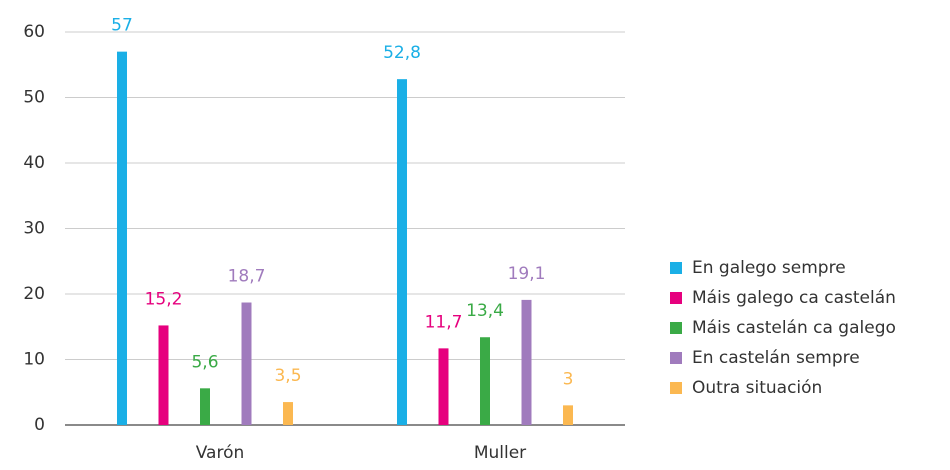  What do you see at coordinates (444, 322) in the screenshot?
I see `data-label: 11,7` at bounding box center [444, 322].